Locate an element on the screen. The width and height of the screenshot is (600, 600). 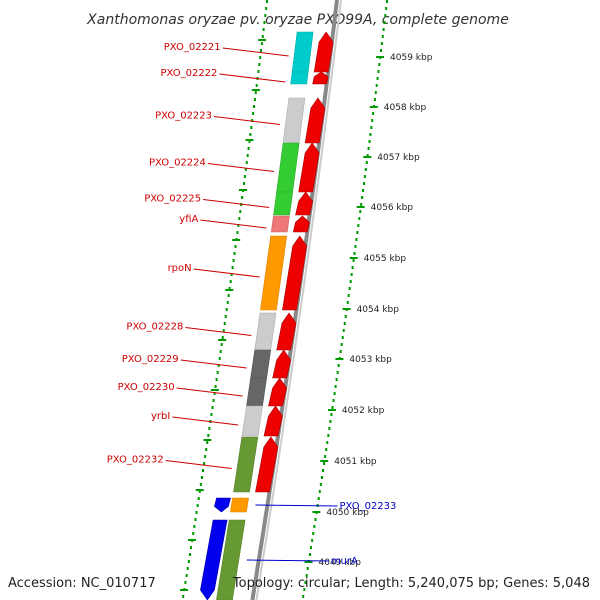
gene-yfiA is located at coordinates (290, 224).